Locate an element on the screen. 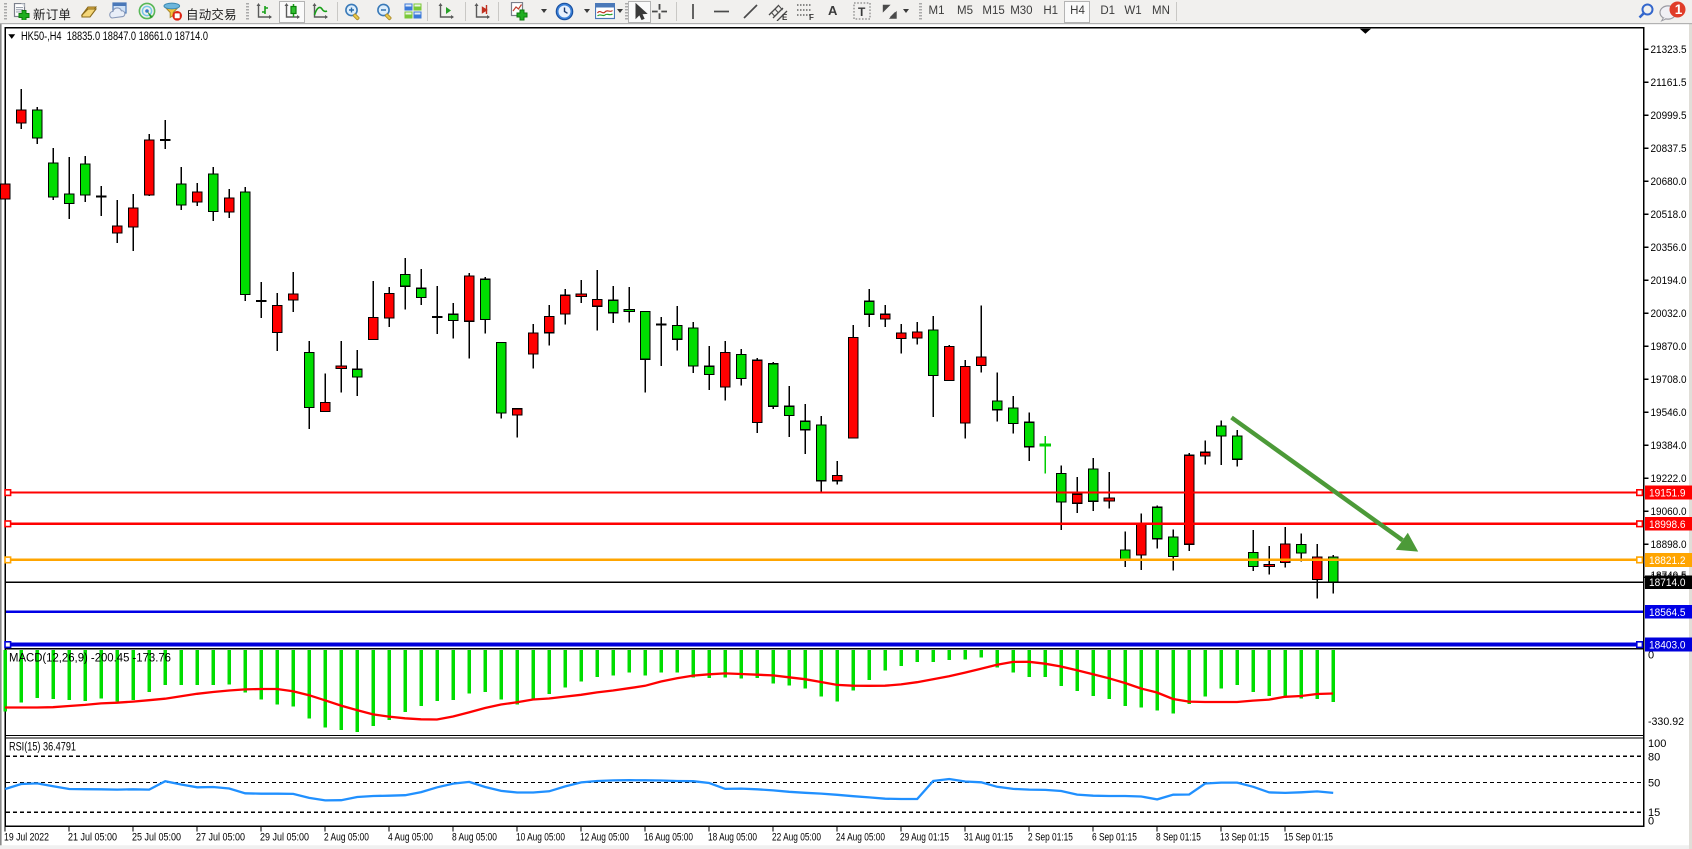 This screenshot has height=849, width=1692. svg-text: E is located at coordinates (785, 17).